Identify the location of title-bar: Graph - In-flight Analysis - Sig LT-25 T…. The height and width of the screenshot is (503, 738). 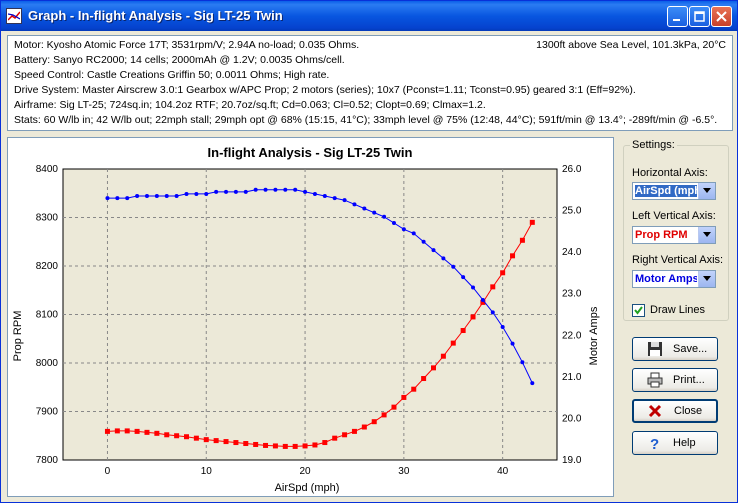
(369, 16).